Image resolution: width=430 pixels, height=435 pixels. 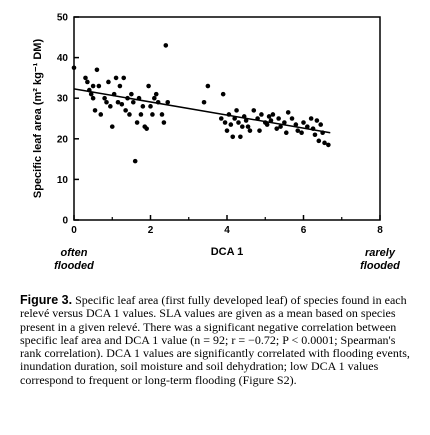 What do you see at coordinates (63, 180) in the screenshot?
I see `y-tick-label: 10` at bounding box center [63, 180].